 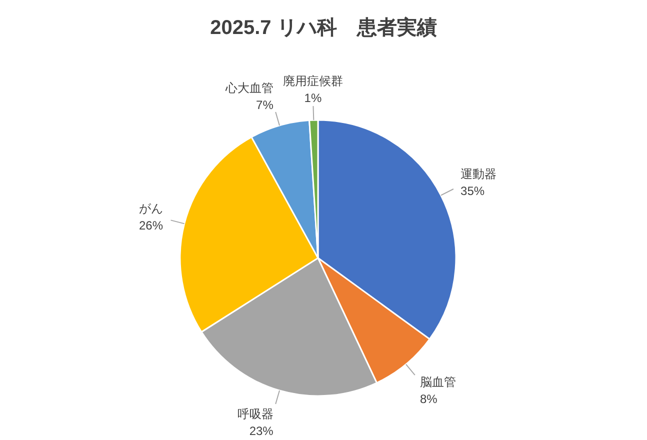 What do you see at coordinates (323, 28) in the screenshot?
I see `title: 2025.7 リハ科 患者実績` at bounding box center [323, 28].